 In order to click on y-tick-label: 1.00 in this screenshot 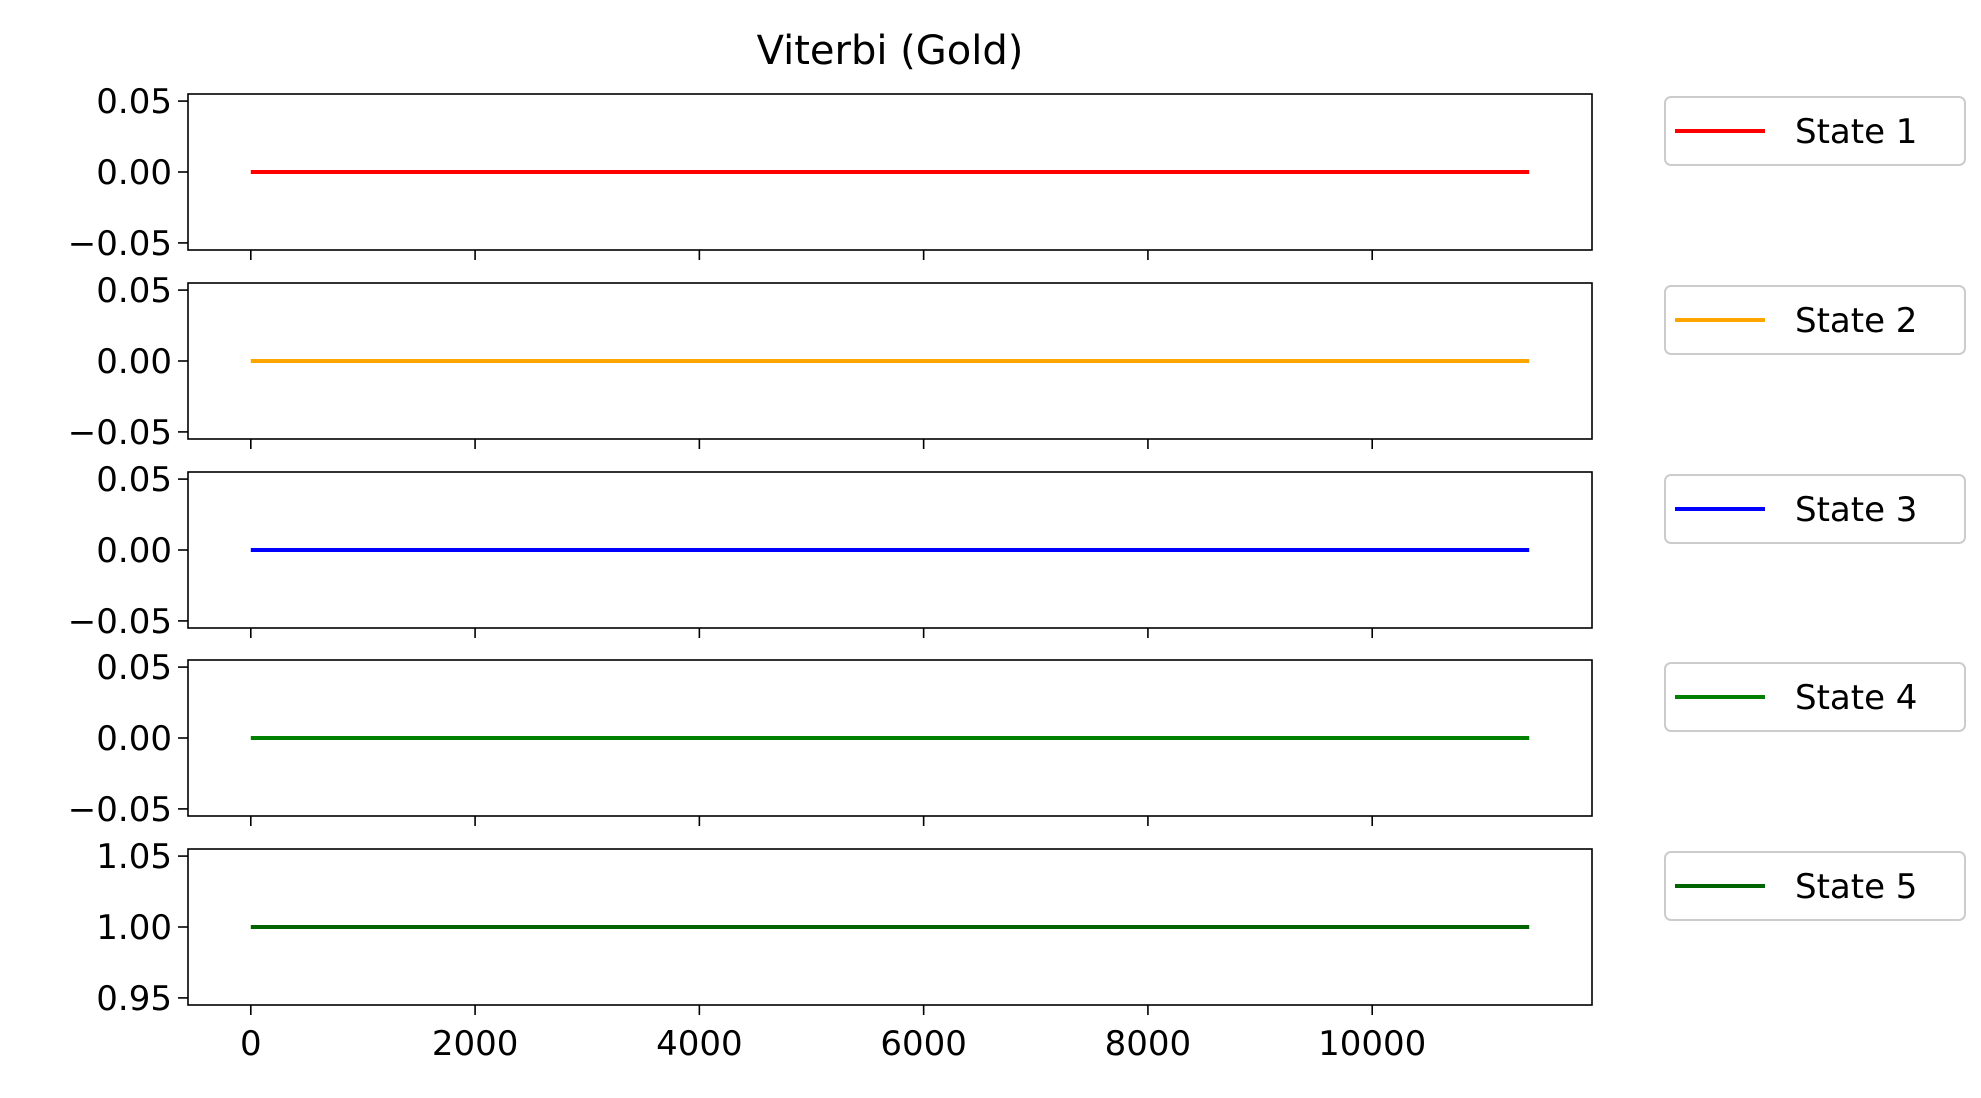, I will do `click(134, 928)`.